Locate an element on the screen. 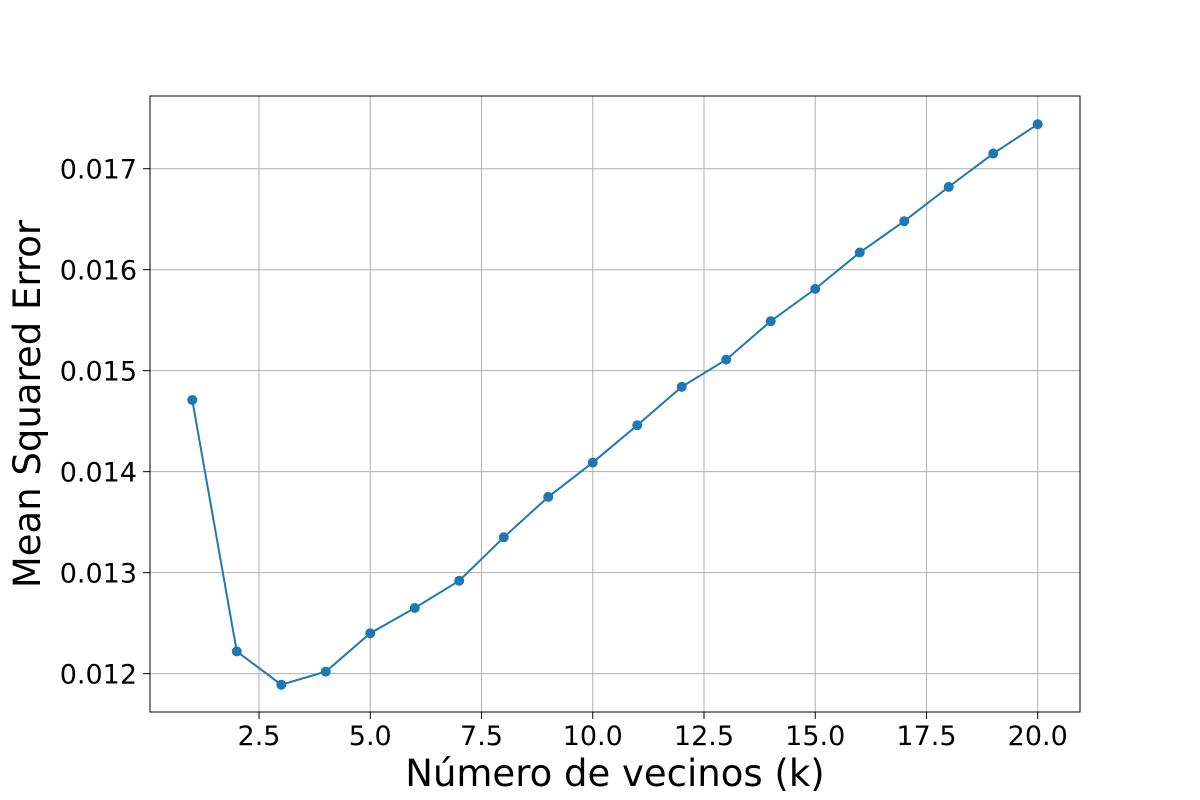 The width and height of the screenshot is (1200, 800). x-tick-label: 20.0 is located at coordinates (1038, 736).